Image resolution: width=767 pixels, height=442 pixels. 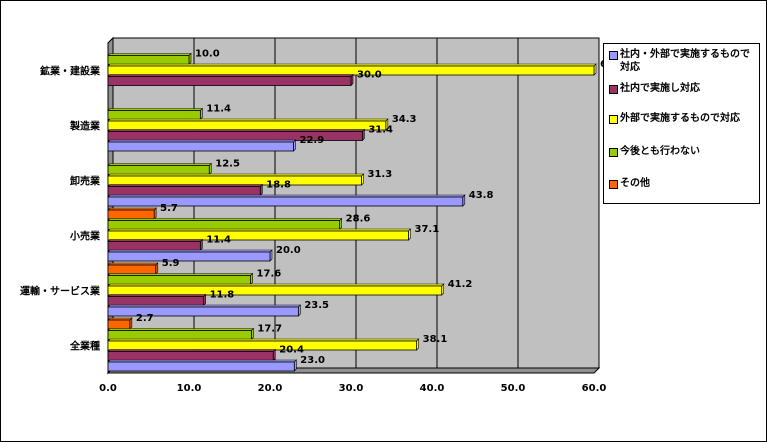 I want to click on legend-label: 社内・外部で実施するもので対応, so click(x=685, y=61).